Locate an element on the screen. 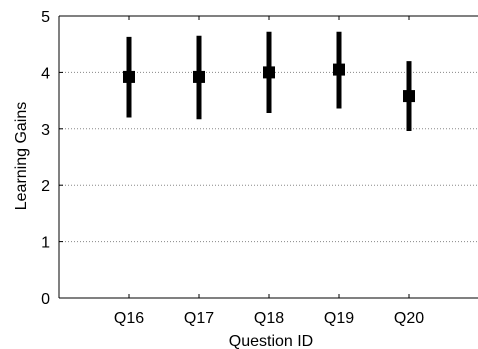 The width and height of the screenshot is (478, 349). y-tick-label-5: 5 is located at coordinates (45, 17).